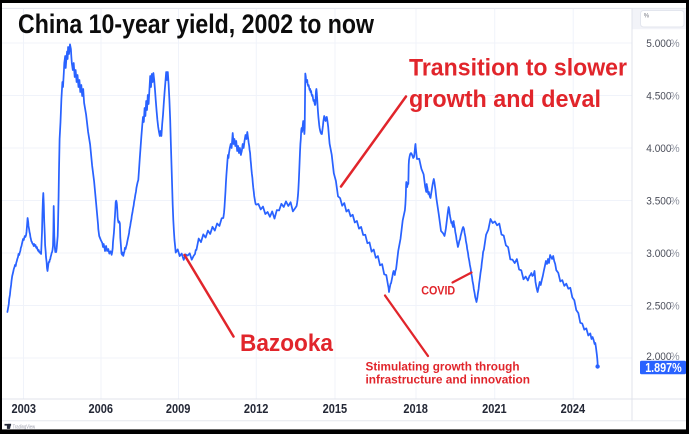 Image resolution: width=689 pixels, height=434 pixels. What do you see at coordinates (101, 408) in the screenshot?
I see `svg-text: 2006` at bounding box center [101, 408].